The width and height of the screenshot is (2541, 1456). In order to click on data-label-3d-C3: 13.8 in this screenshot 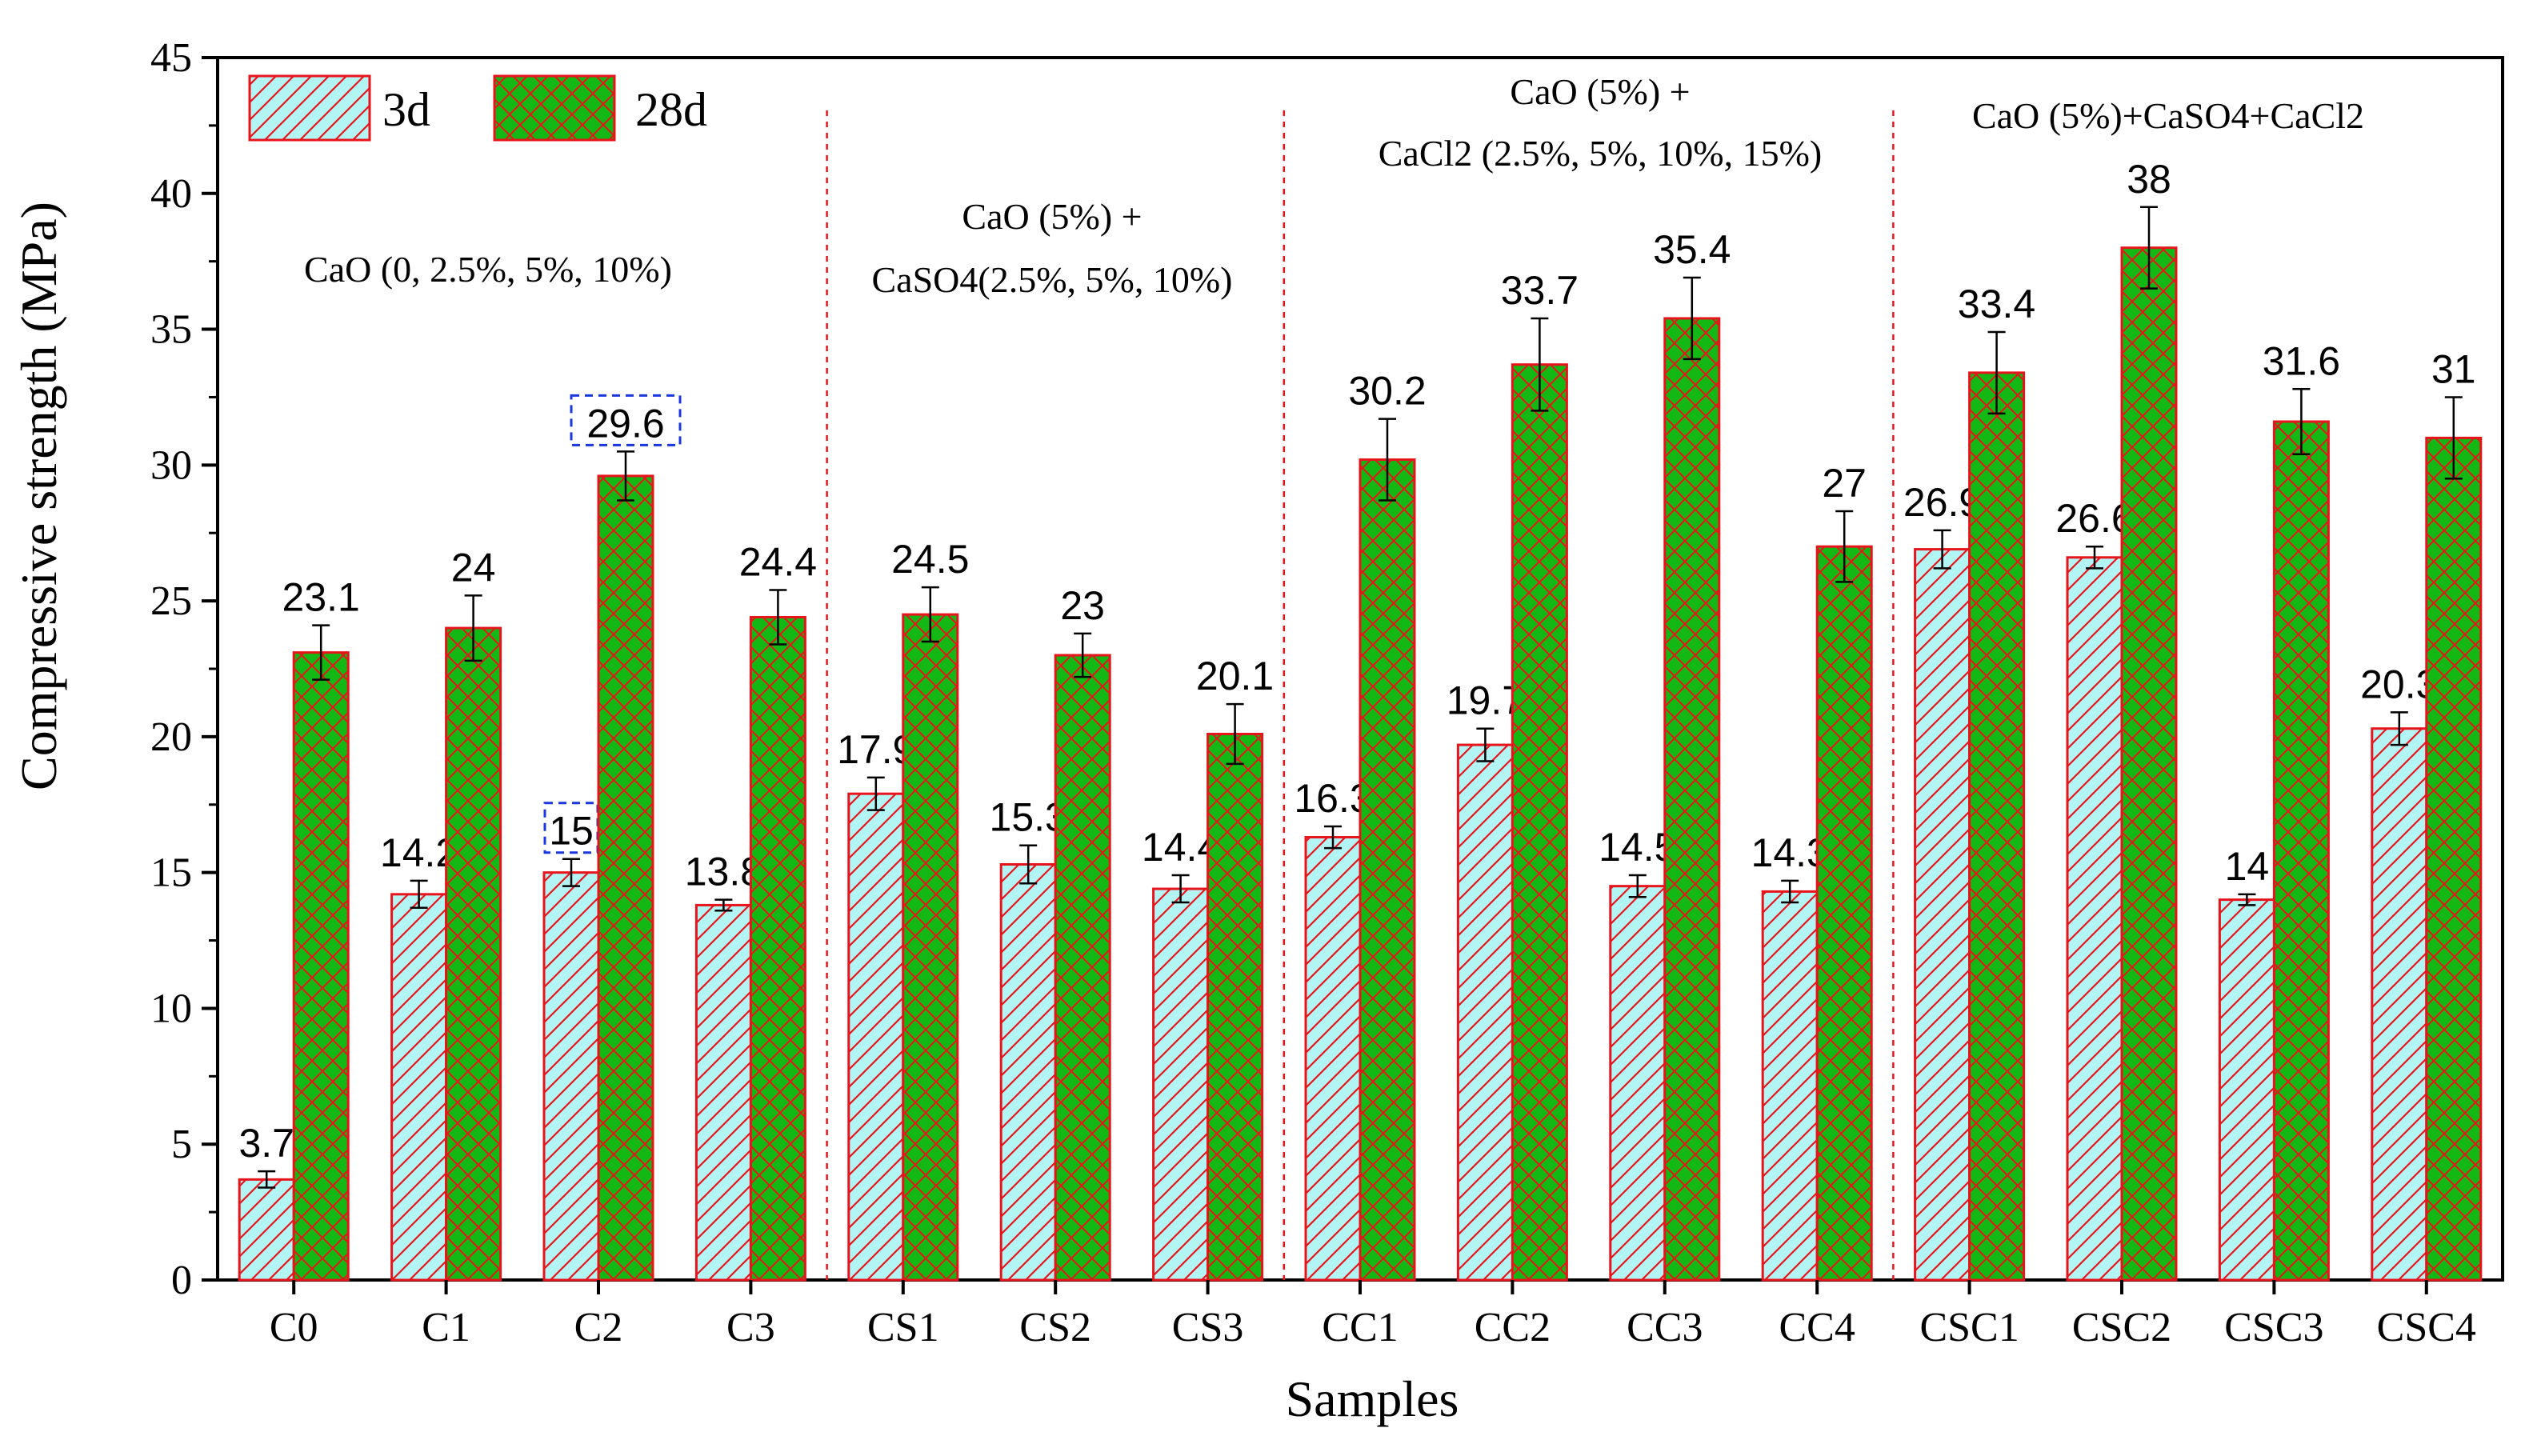, I will do `click(723, 872)`.